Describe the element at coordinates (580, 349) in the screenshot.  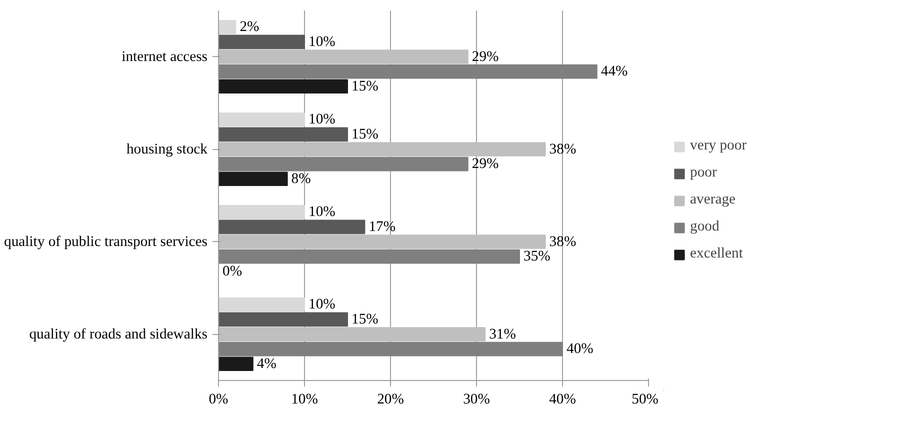
I see `data-label: 40%` at that location.